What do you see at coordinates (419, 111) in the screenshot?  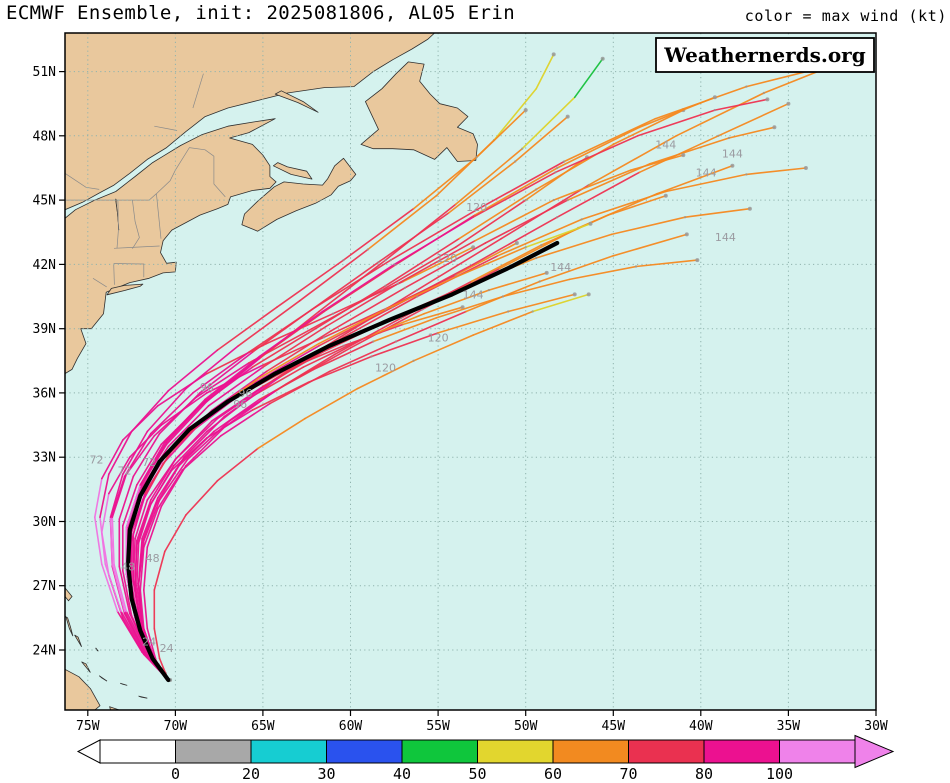 I see `landmass-newfoundland` at bounding box center [419, 111].